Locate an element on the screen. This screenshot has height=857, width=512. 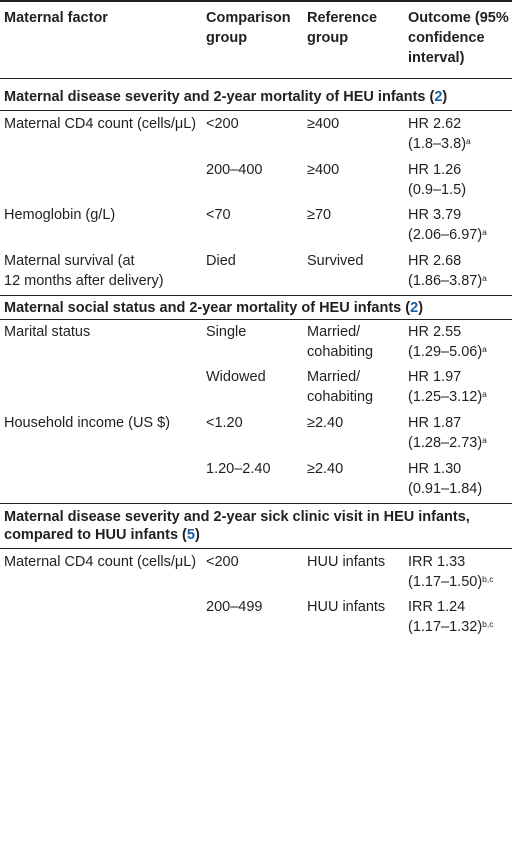
outcome-cell: IRR 1.24 is located at coordinates (437, 607).